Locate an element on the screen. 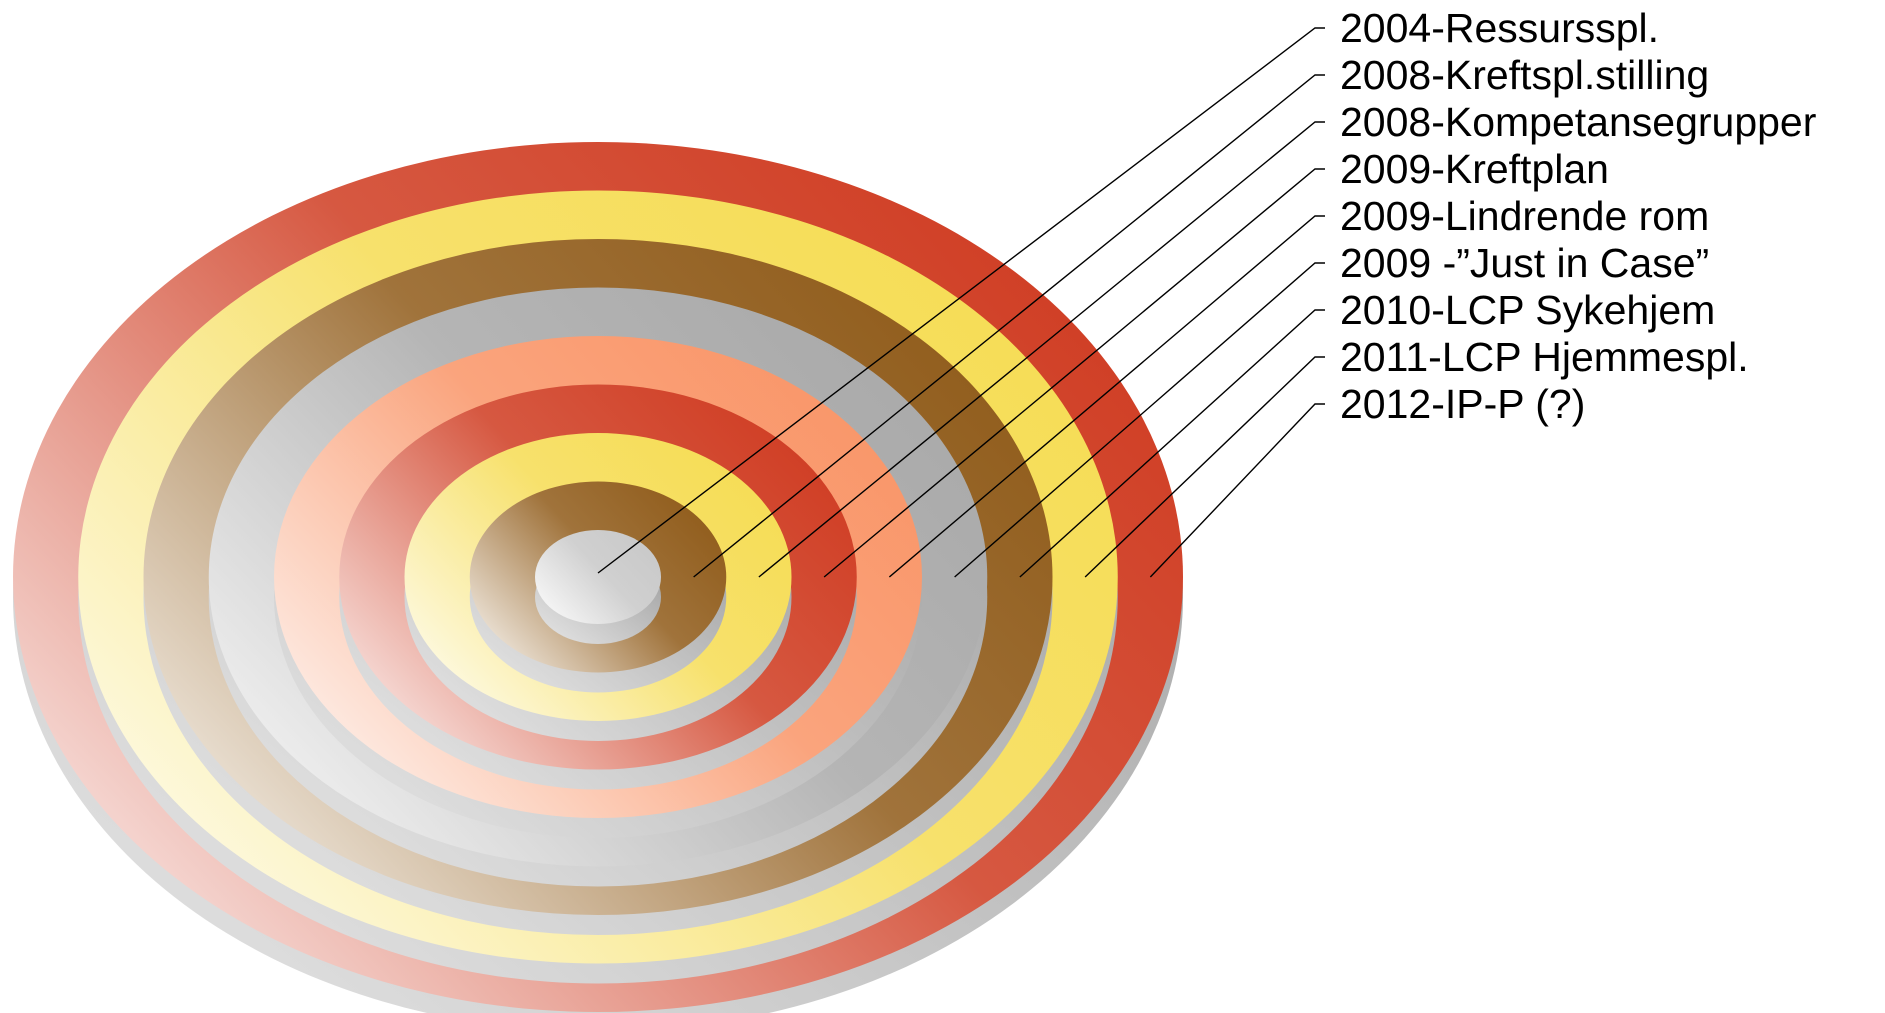 The height and width of the screenshot is (1013, 1885). ring-label-4: 2009-Kreftplan is located at coordinates (1474, 169).